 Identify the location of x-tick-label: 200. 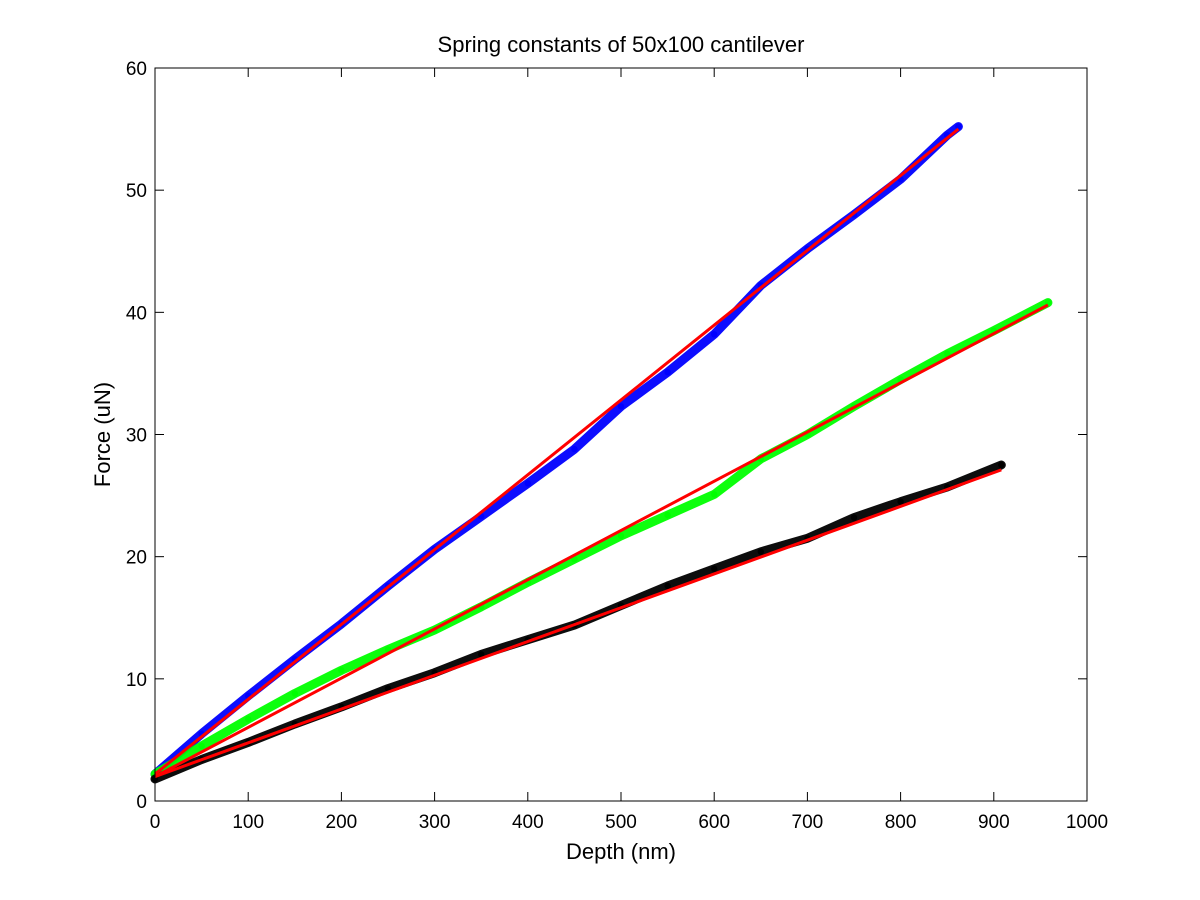
(342, 822).